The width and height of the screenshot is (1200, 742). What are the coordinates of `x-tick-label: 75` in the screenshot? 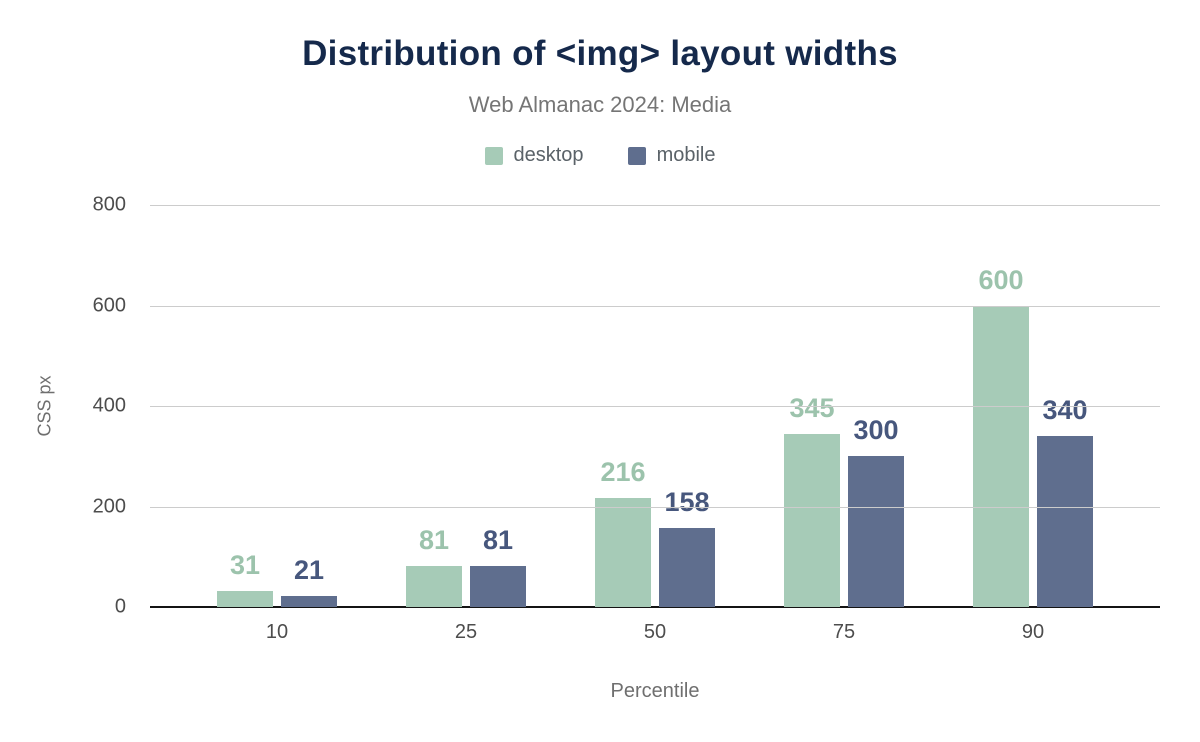 It's located at (844, 632).